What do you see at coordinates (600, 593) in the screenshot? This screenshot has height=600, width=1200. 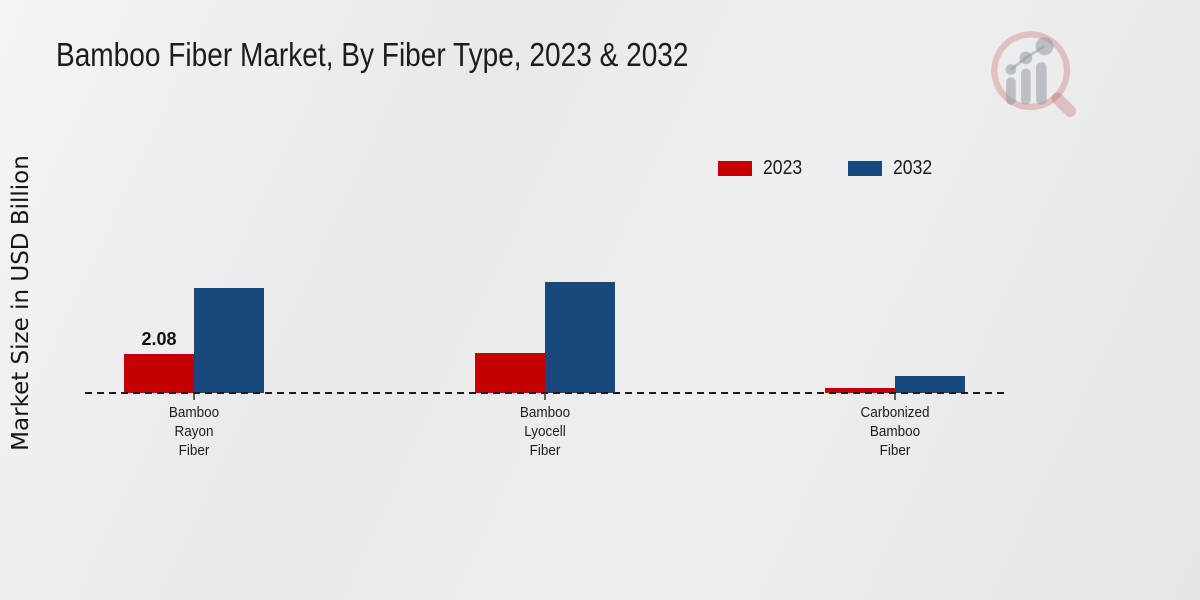 I see `footer-accent-bar` at bounding box center [600, 593].